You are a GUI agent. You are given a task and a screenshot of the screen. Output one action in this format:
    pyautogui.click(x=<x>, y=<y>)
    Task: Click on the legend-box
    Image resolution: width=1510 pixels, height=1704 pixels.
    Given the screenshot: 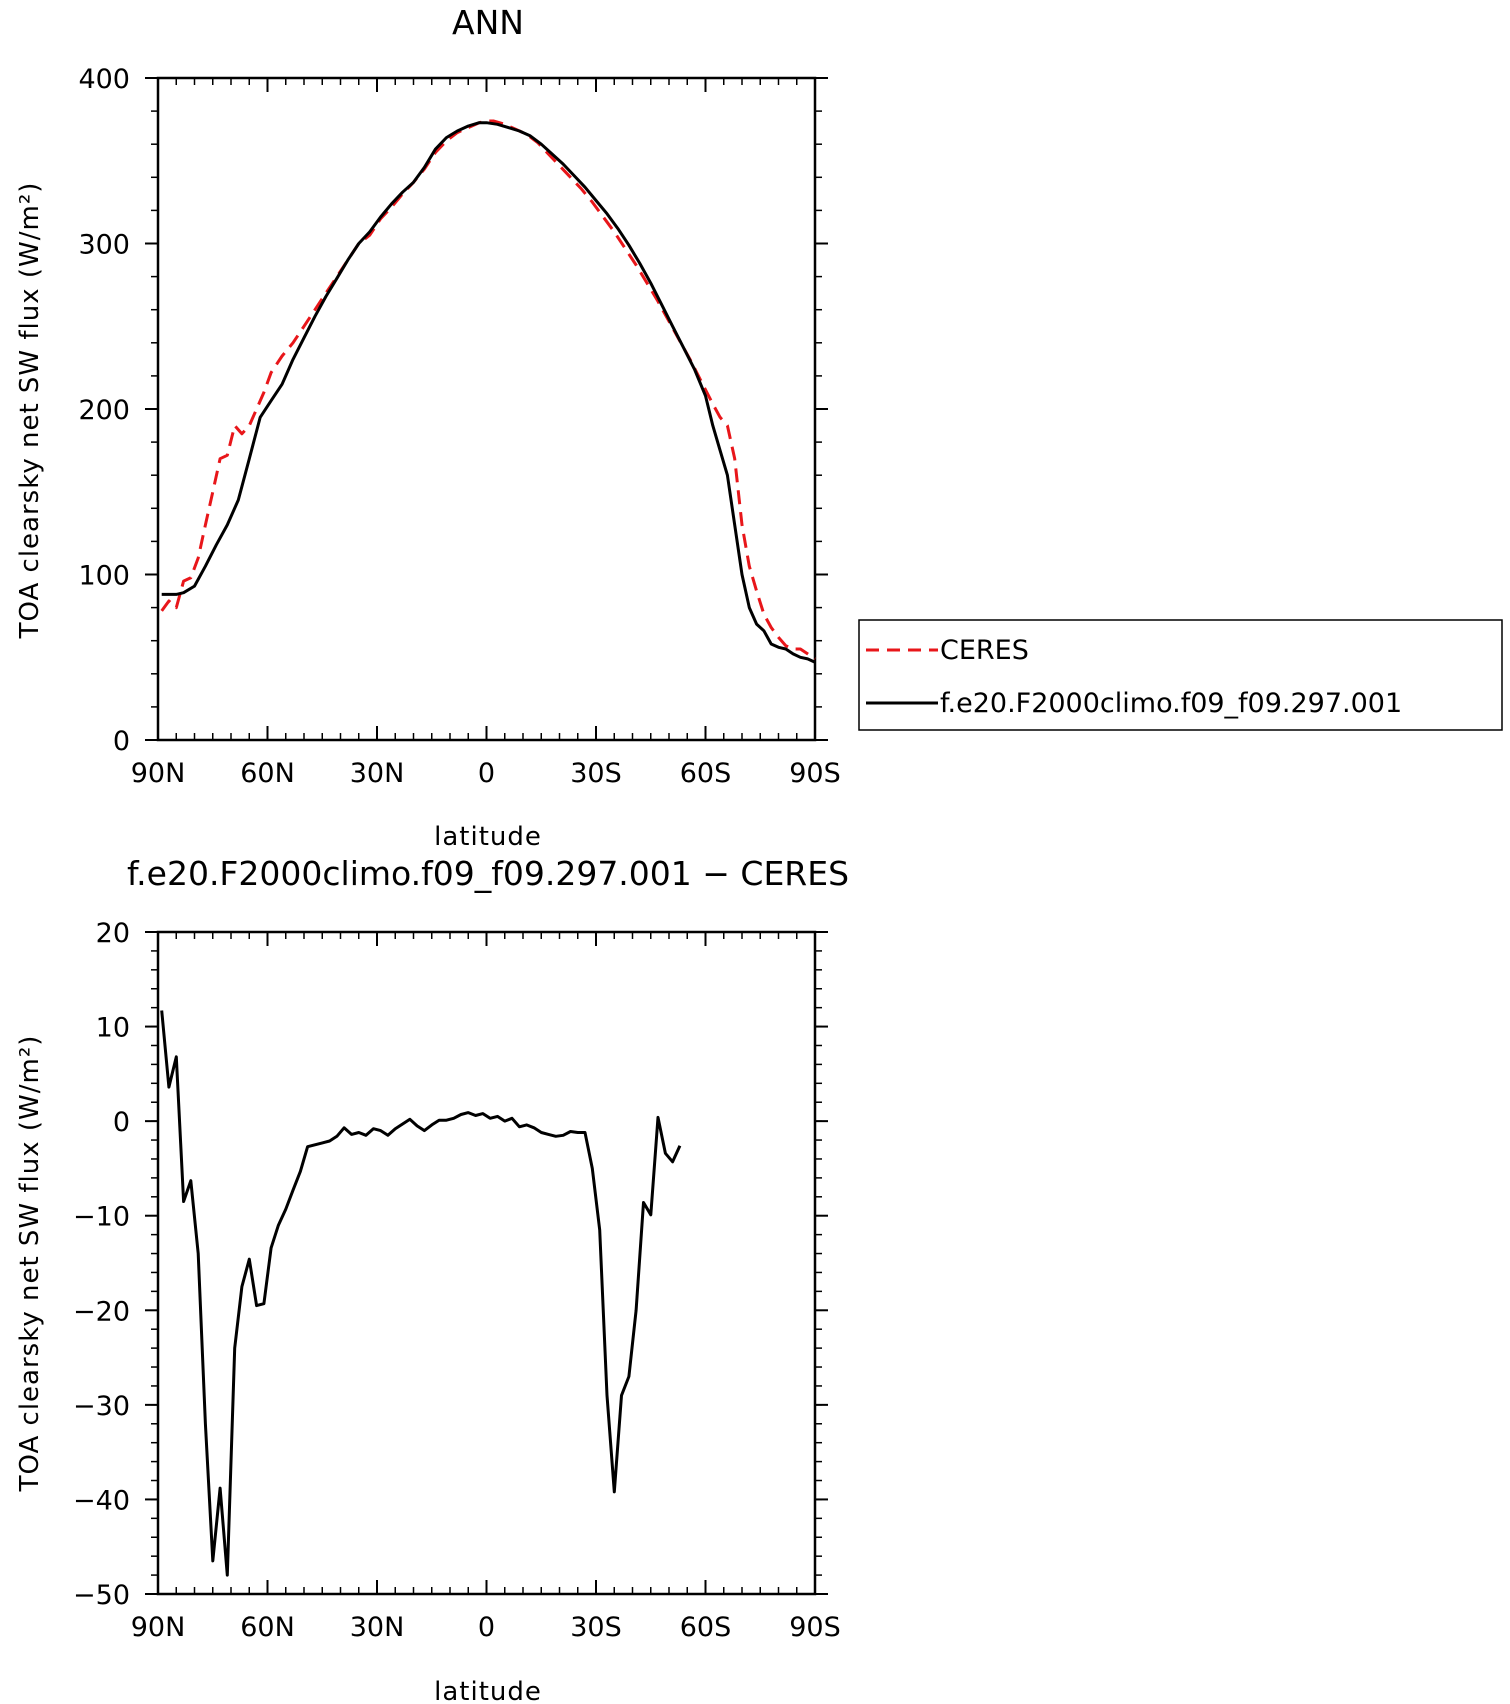 What is the action you would take?
    pyautogui.click(x=1180, y=675)
    